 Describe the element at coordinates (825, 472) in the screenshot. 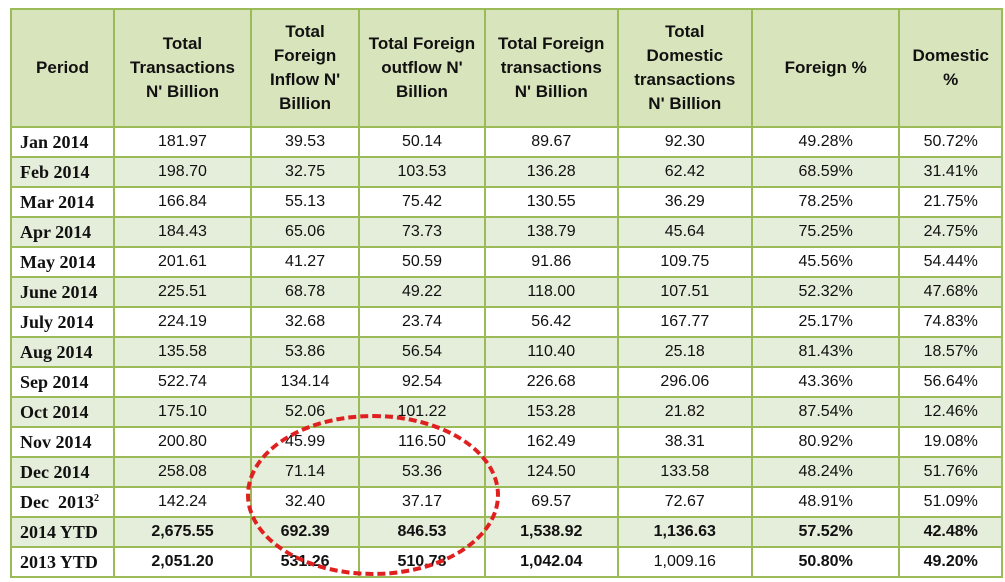

I see `cell-foreign-pct: 48.24%` at that location.